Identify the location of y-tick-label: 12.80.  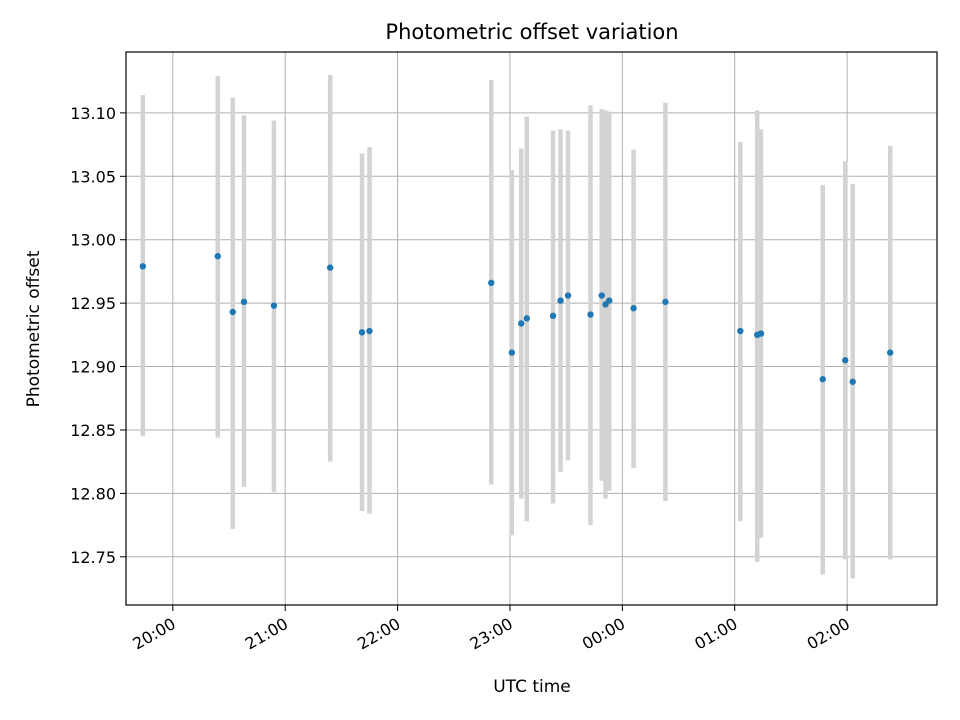
(93, 493).